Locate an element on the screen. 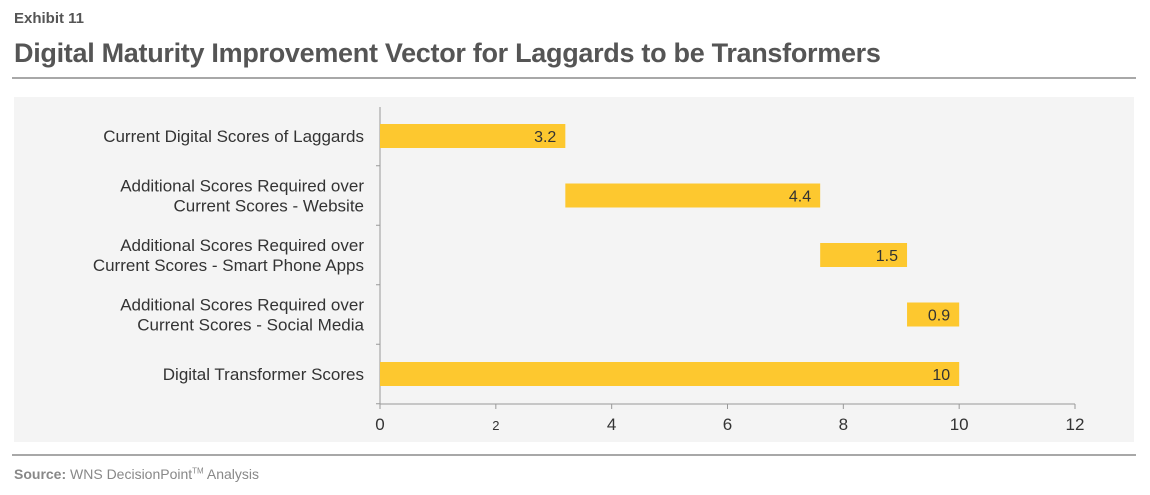  x-tick-label: 6 is located at coordinates (727, 424).